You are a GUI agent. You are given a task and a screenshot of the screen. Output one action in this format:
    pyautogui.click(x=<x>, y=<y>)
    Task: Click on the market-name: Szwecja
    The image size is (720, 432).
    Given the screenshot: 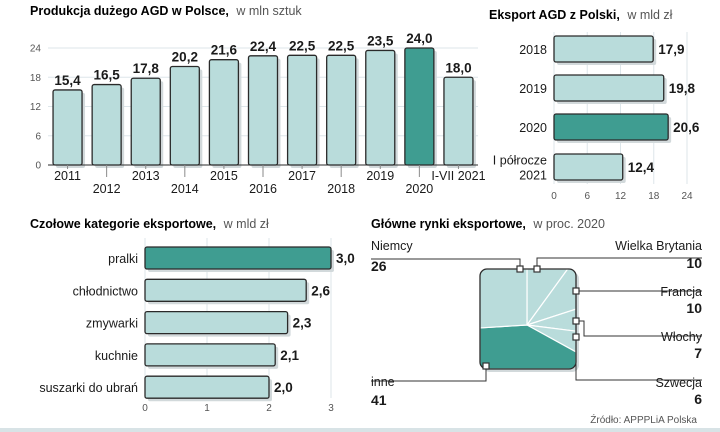 What is the action you would take?
    pyautogui.click(x=678, y=383)
    